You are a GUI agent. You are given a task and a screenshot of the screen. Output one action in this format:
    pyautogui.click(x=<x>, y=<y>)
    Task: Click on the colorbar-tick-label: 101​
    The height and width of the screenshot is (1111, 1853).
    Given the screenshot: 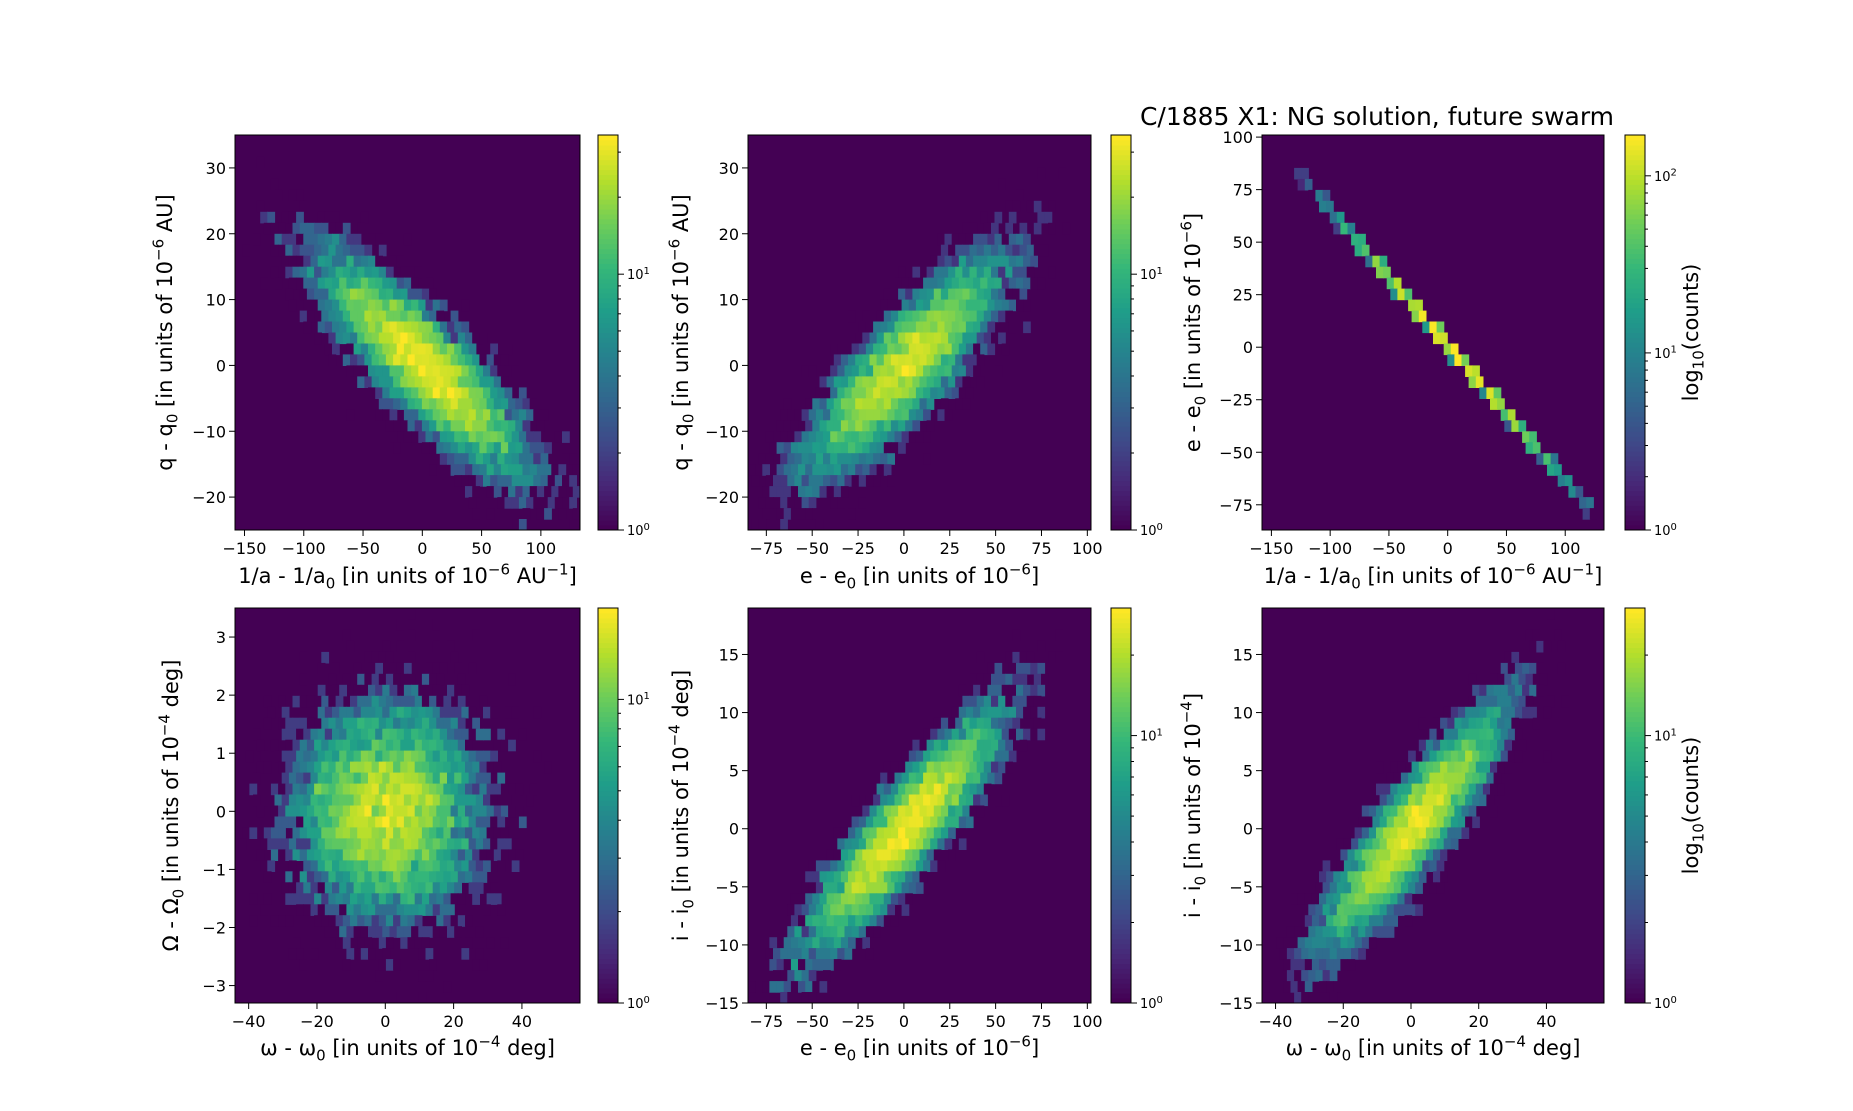 What is the action you would take?
    pyautogui.click(x=638, y=274)
    